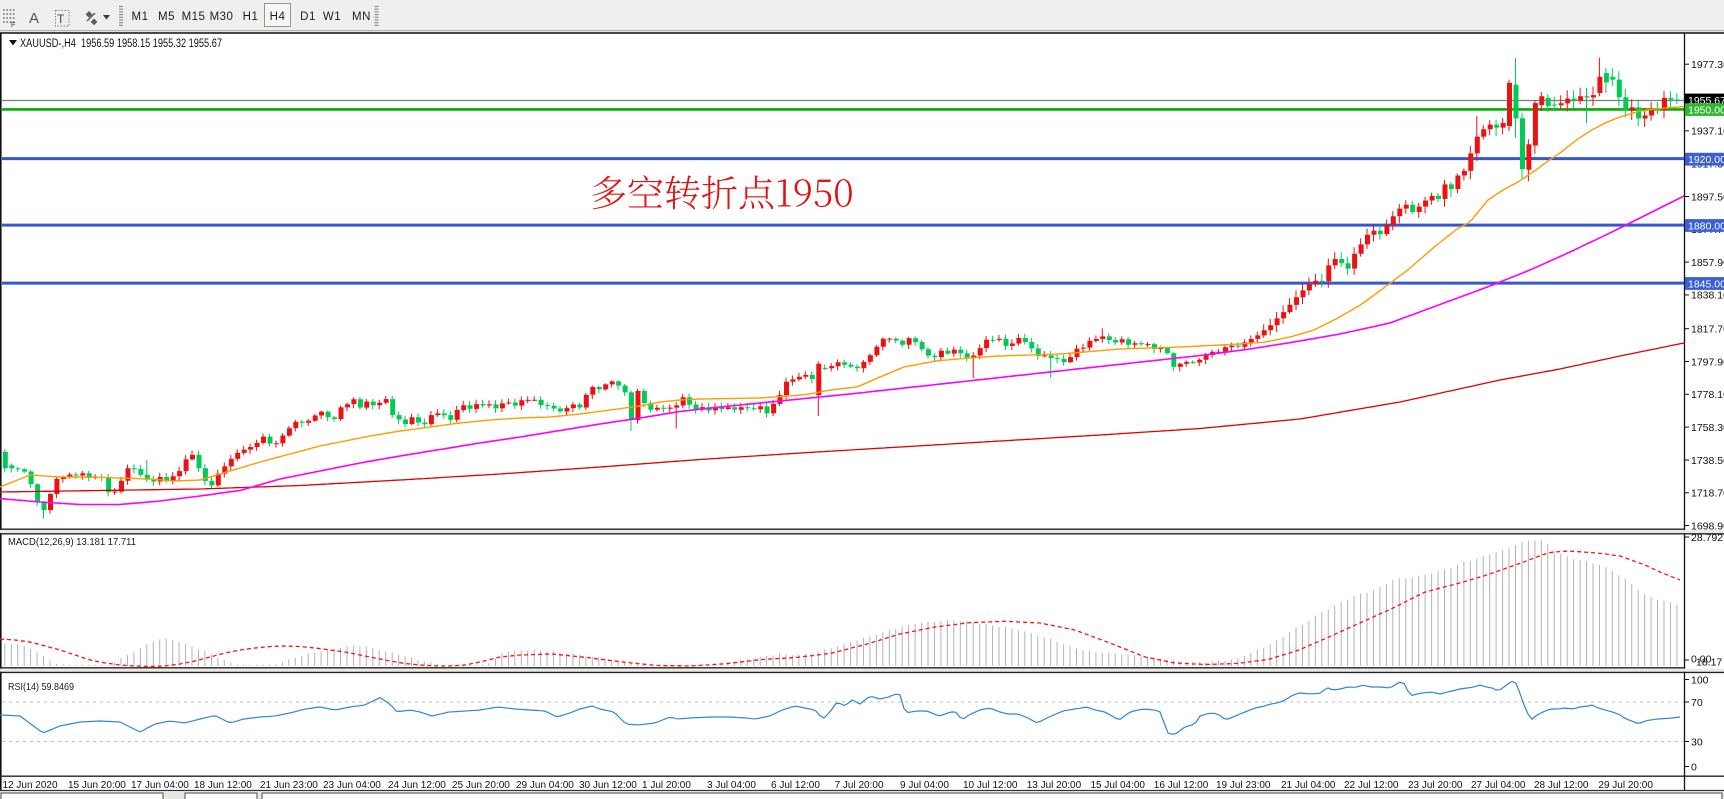  What do you see at coordinates (1054, 785) in the screenshot?
I see `svg-text: 13 Jul 20:00` at bounding box center [1054, 785].